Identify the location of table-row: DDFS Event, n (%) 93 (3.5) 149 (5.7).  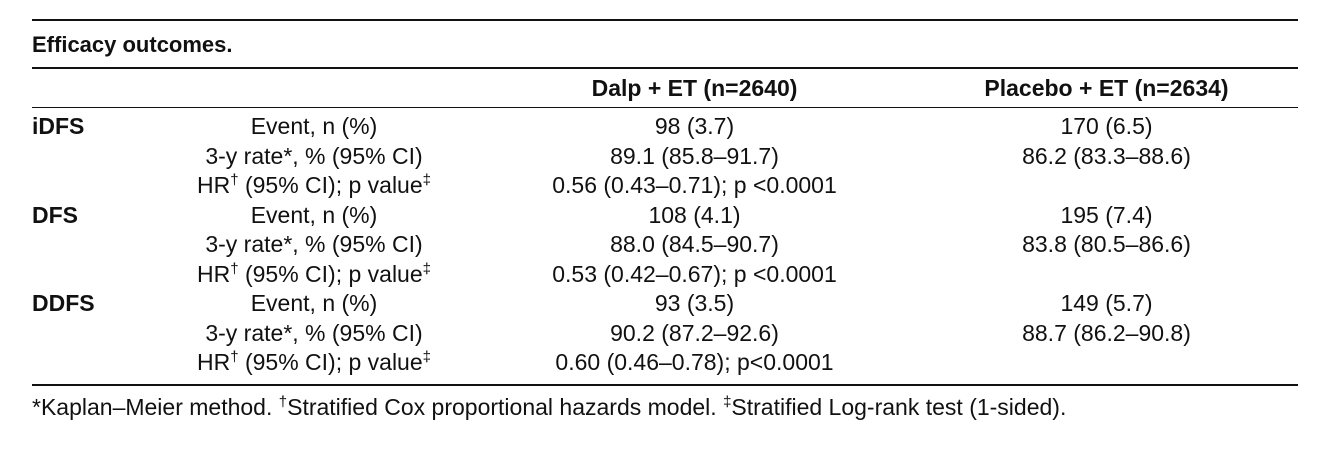
(665, 304).